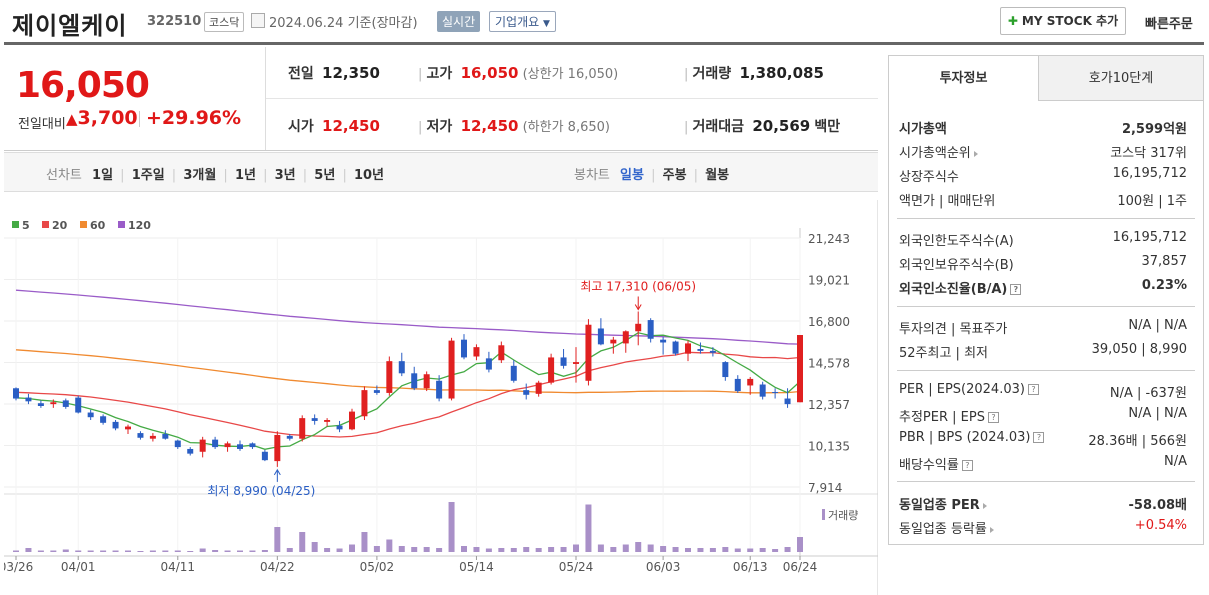 The image size is (1209, 595). What do you see at coordinates (1043, 129) in the screenshot?
I see `info-row: 시가총액 2,599억원` at bounding box center [1043, 129].